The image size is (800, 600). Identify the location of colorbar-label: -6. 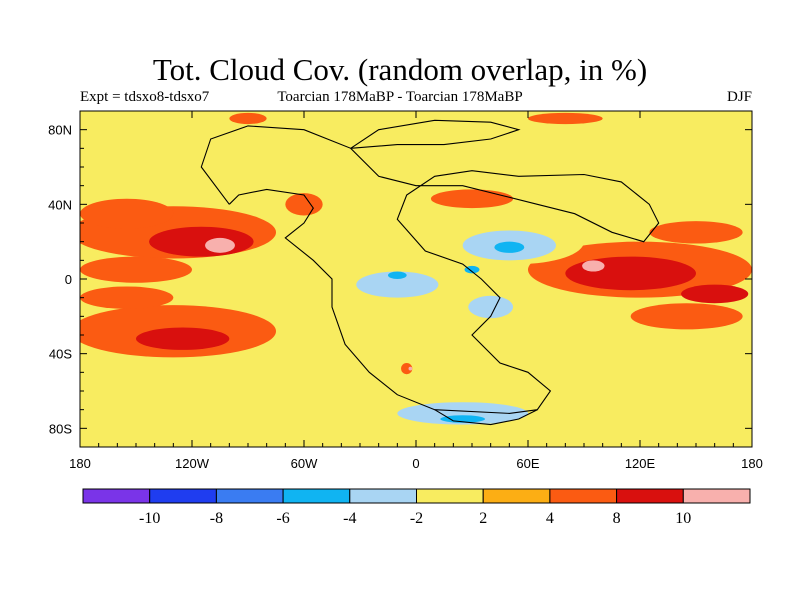
(282, 518).